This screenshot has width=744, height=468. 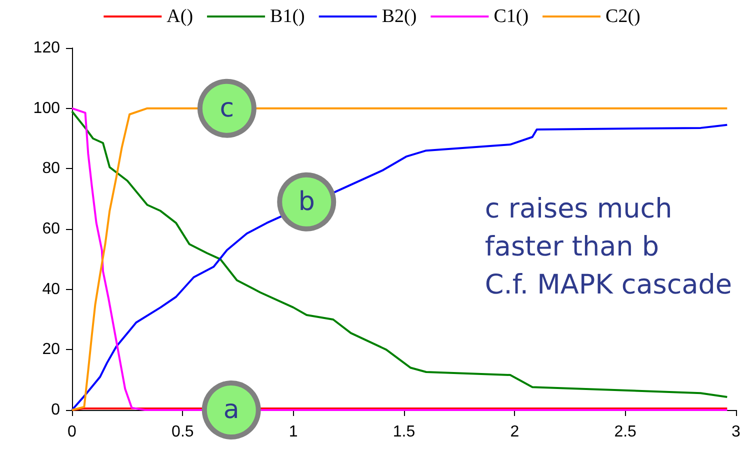 What do you see at coordinates (623, 16) in the screenshot?
I see `legend-label: C2()` at bounding box center [623, 16].